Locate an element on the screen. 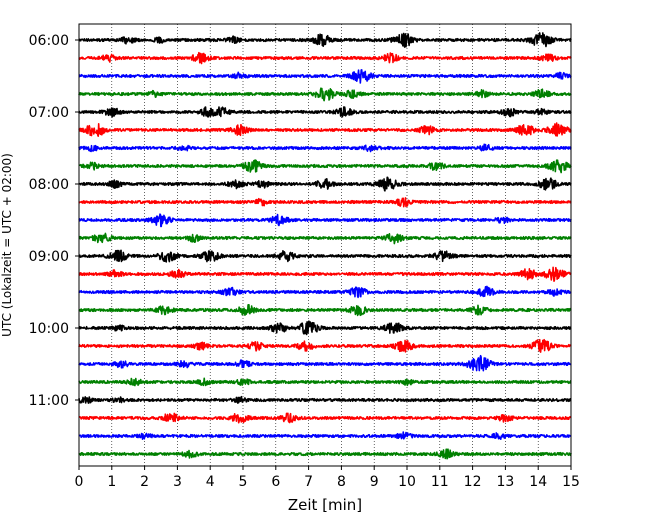 The height and width of the screenshot is (520, 650). x-tick-label-13: 13 is located at coordinates (505, 482).